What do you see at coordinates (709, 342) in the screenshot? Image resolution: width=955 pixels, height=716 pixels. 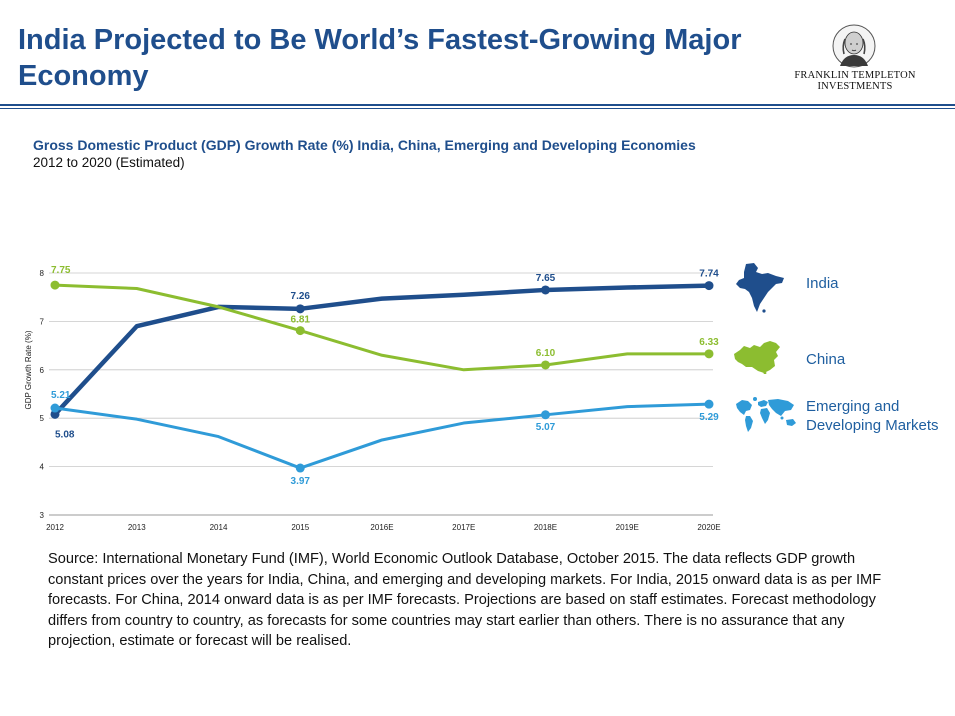 I see `data-label: 6.33` at bounding box center [709, 342].